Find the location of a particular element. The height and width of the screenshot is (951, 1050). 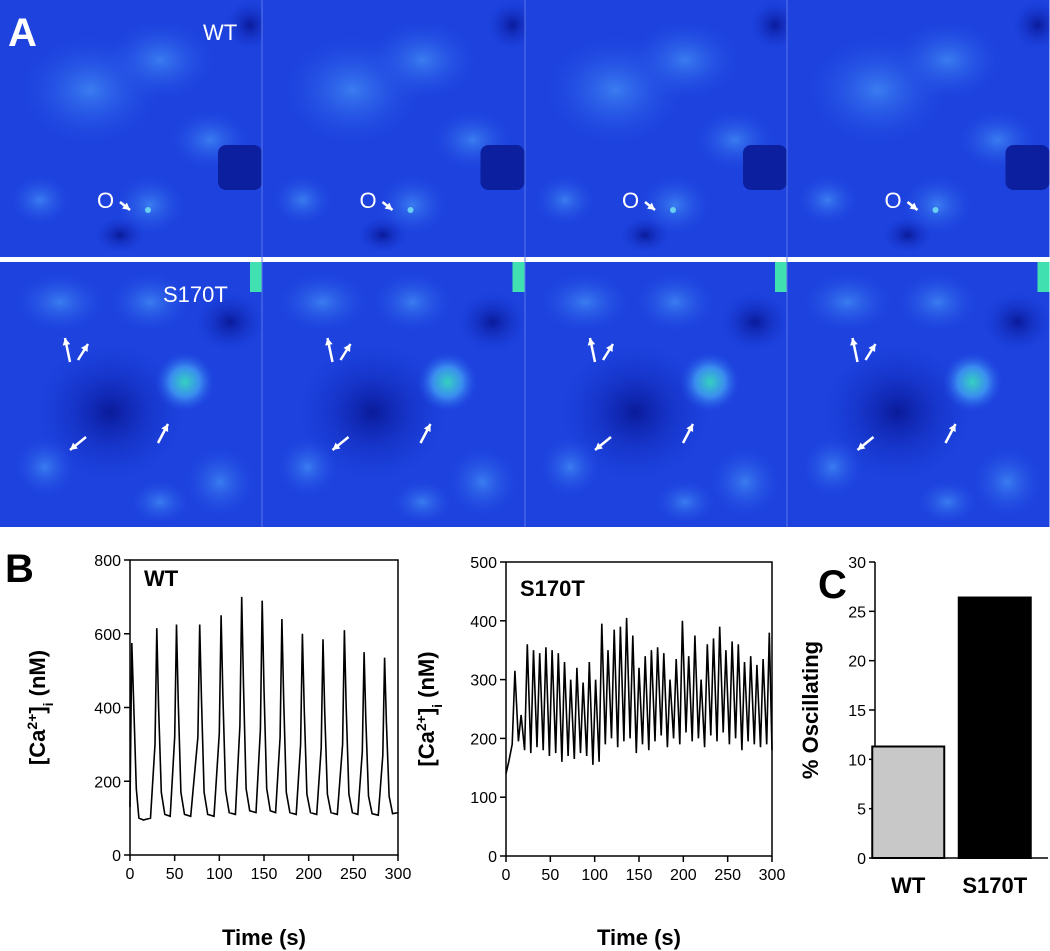

x-axis-title: Time (s) is located at coordinates (639, 937).